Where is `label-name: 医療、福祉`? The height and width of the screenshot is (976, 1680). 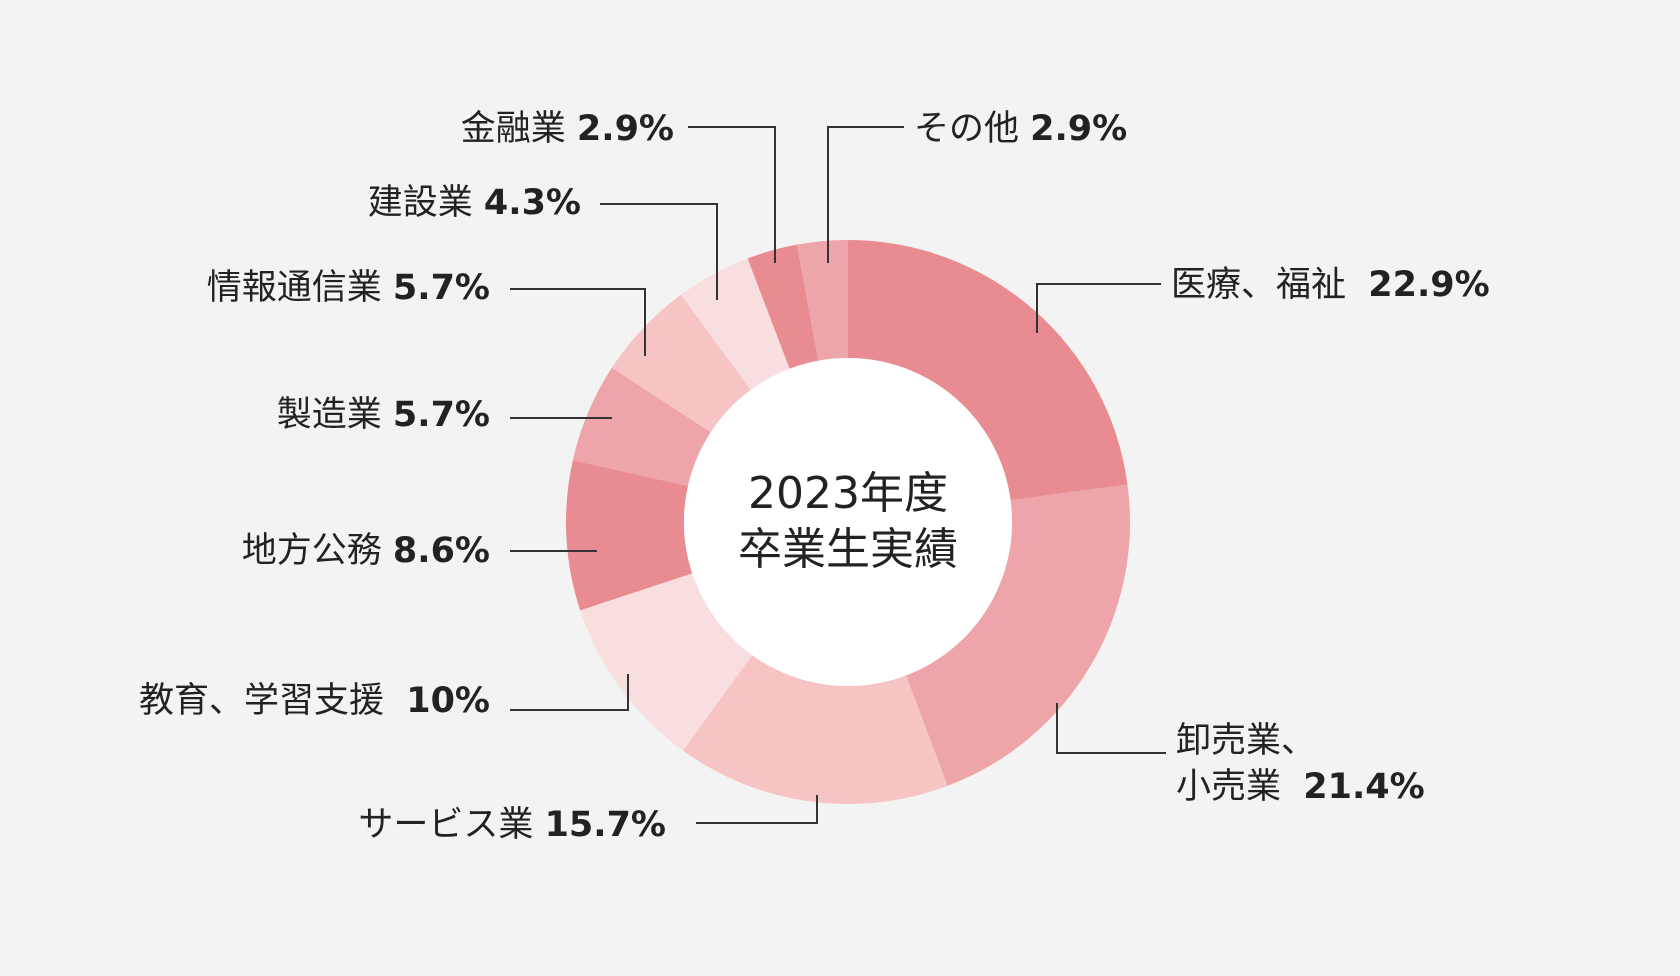
label-name: 医療、福祉 is located at coordinates (1259, 285).